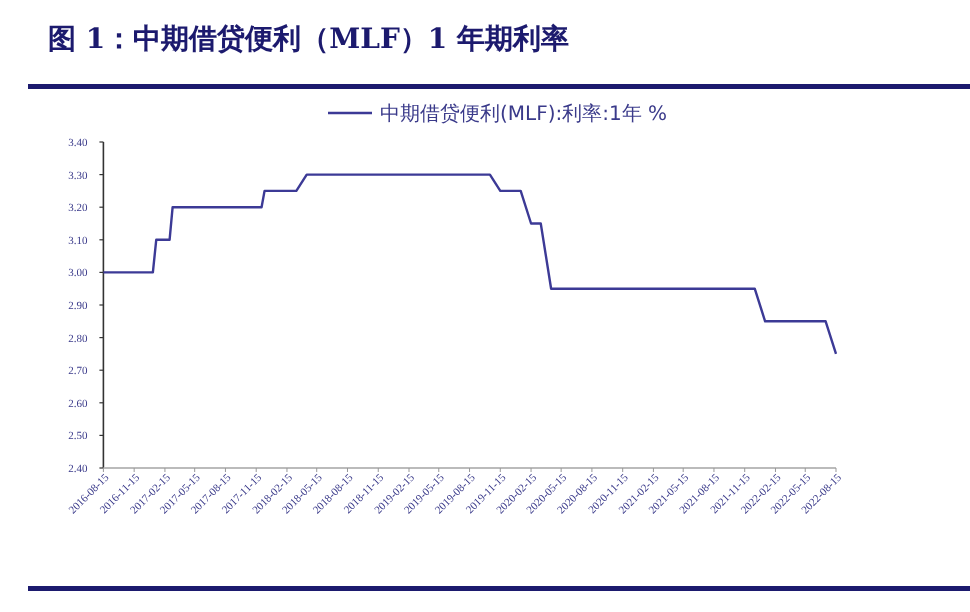 Image resolution: width=970 pixels, height=612 pixels. Describe the element at coordinates (309, 39) in the screenshot. I see `chart-title: 图 1：中期借贷便利（MLF）1 年期利率` at that location.